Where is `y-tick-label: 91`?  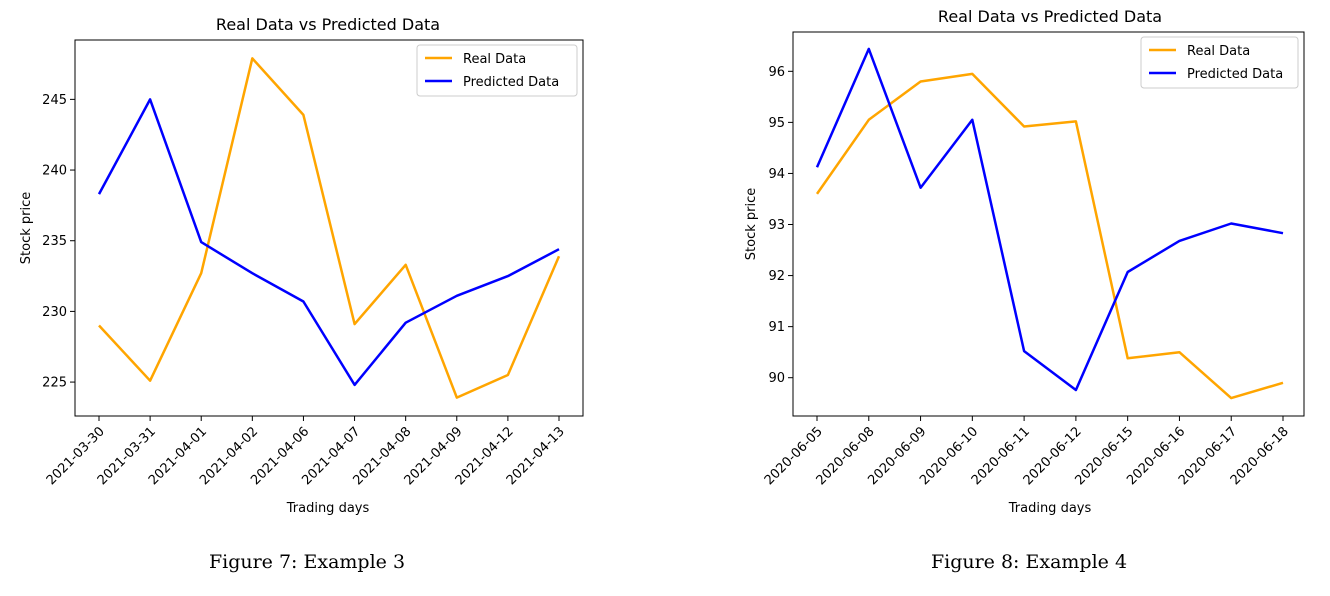
y-tick-label: 91 is located at coordinates (776, 327).